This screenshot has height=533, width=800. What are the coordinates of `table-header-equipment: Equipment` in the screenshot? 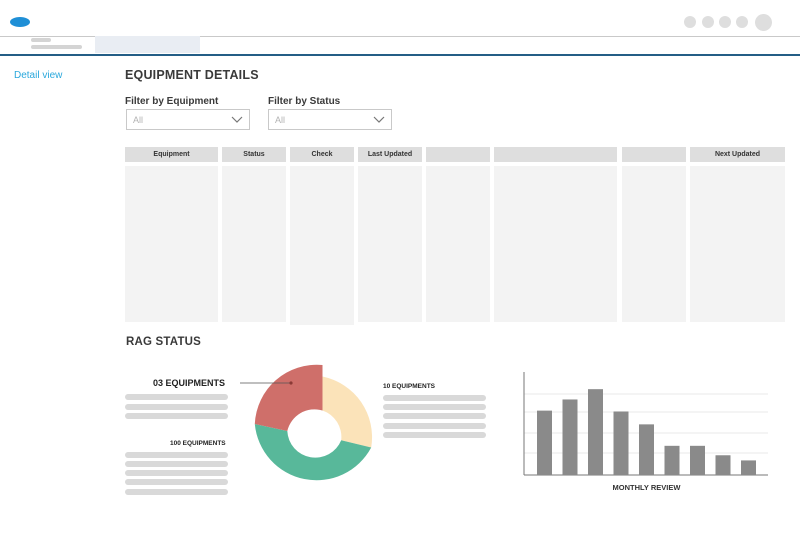 It's located at (171, 154).